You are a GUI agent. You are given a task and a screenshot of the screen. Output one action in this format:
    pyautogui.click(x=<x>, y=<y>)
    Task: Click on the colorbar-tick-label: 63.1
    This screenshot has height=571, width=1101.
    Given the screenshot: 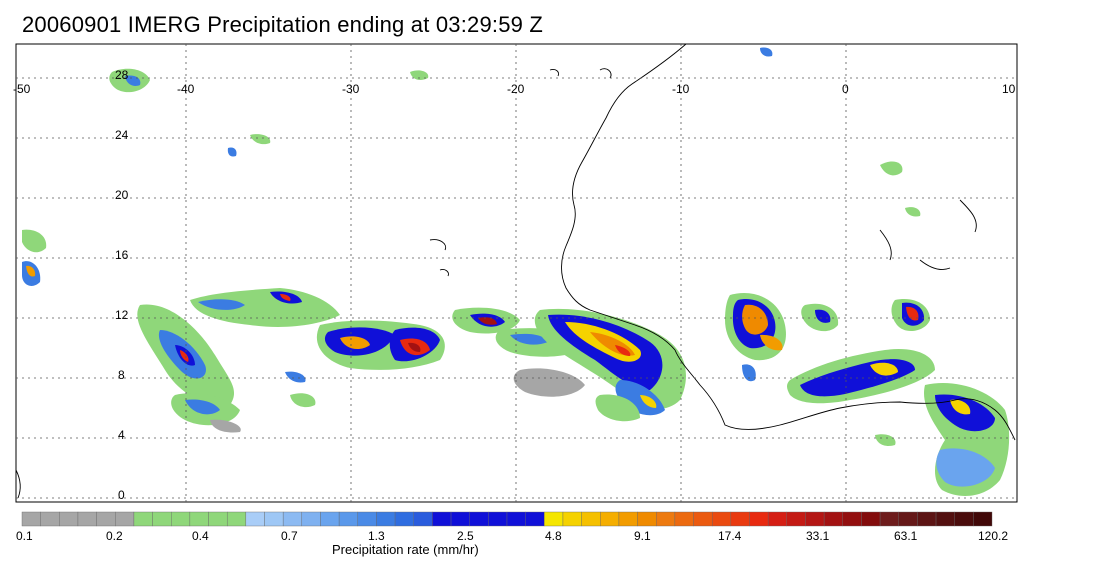 What is the action you would take?
    pyautogui.click(x=906, y=536)
    